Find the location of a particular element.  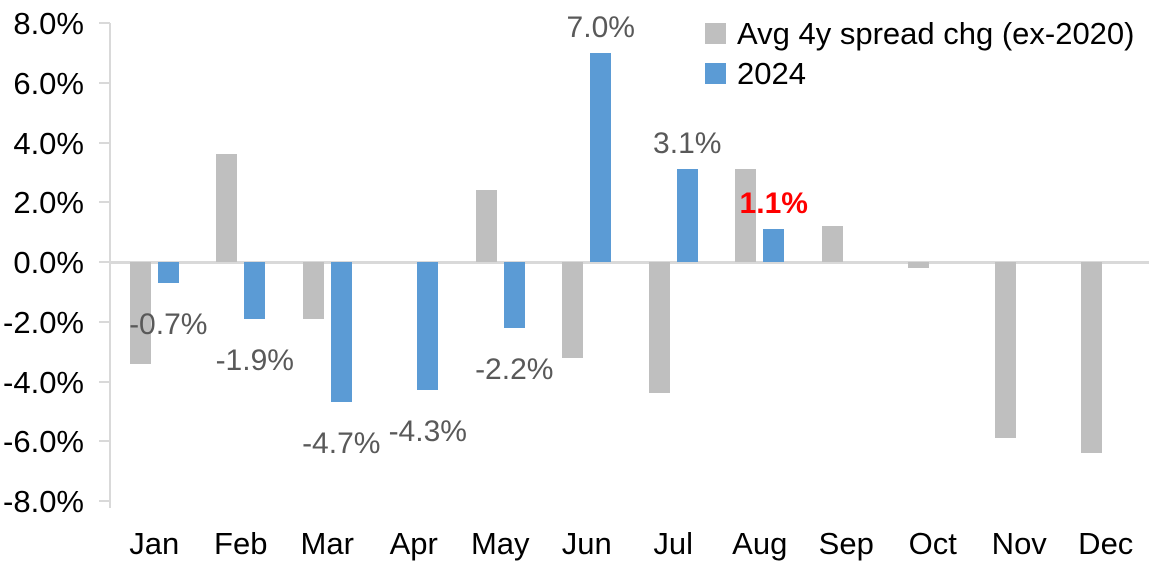

y-axis-tick-label: -6.0% is located at coordinates (43, 442).